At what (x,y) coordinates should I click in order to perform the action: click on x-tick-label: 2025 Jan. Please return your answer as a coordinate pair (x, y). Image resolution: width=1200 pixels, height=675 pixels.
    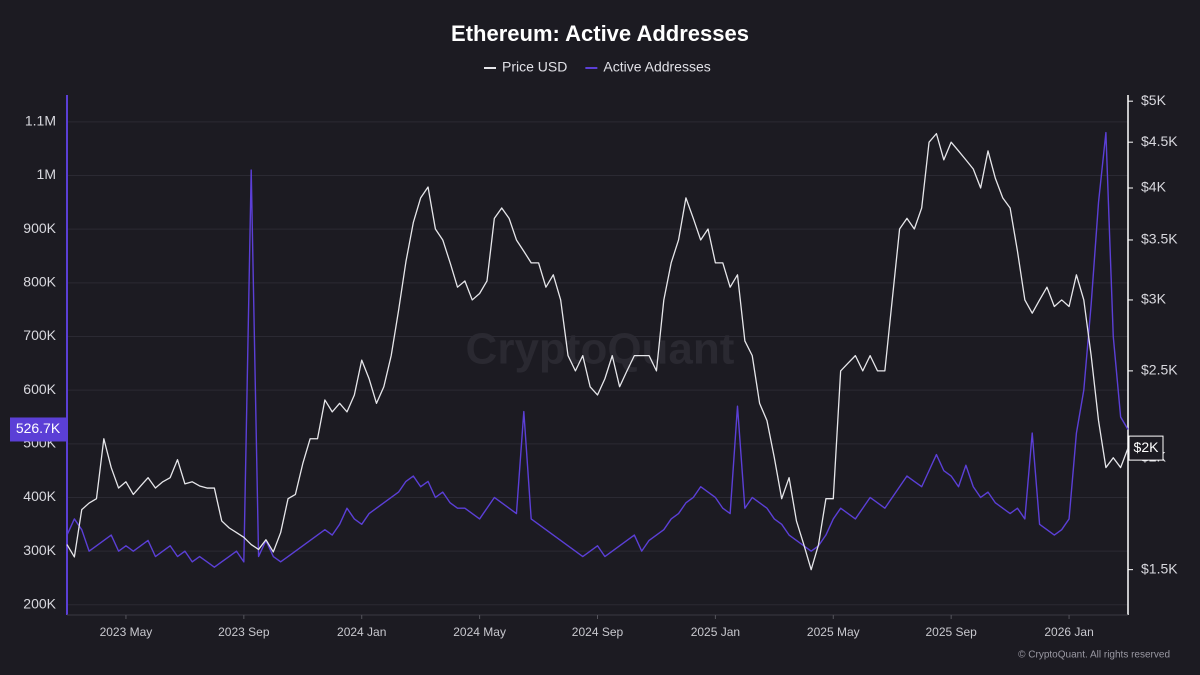
    Looking at the image, I should click on (715, 632).